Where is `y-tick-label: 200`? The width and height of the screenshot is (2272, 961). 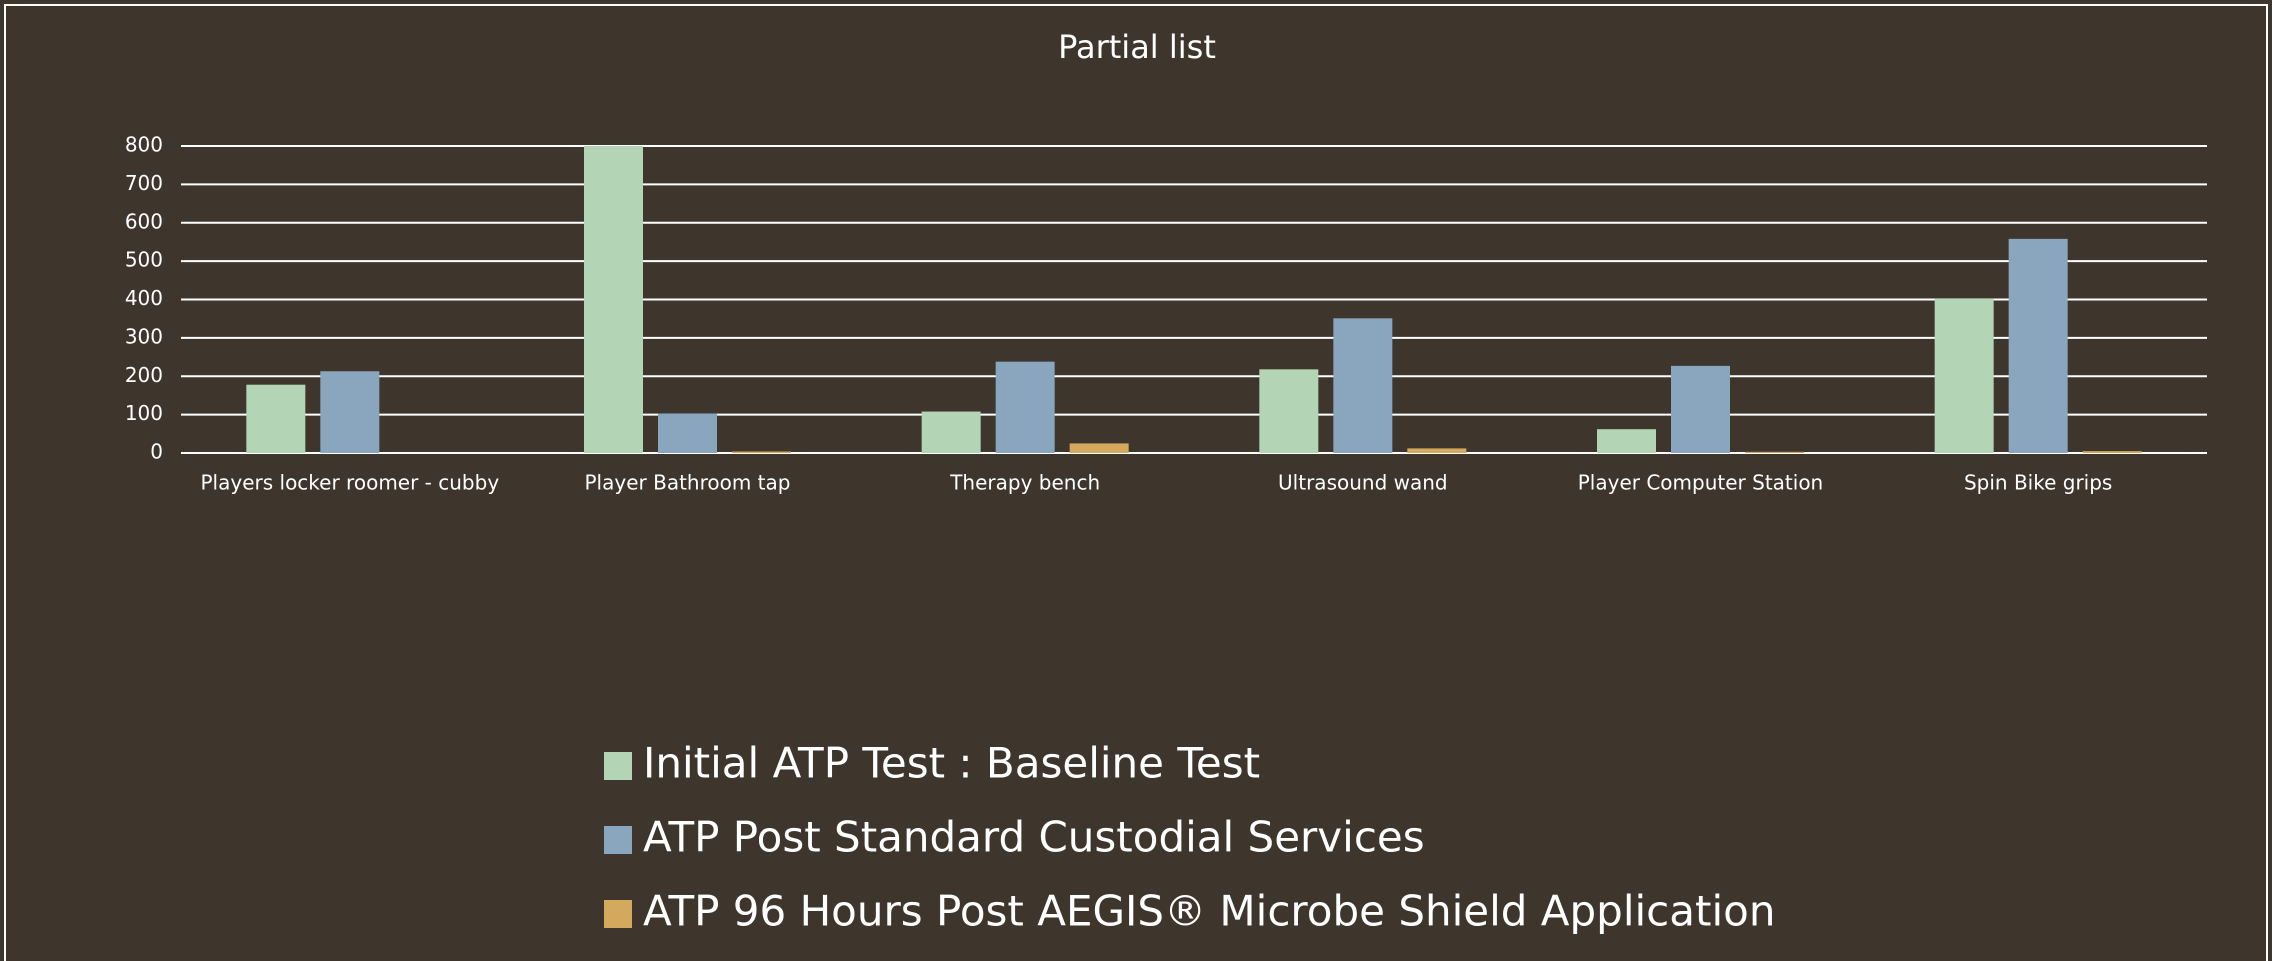
y-tick-label: 200 is located at coordinates (144, 375).